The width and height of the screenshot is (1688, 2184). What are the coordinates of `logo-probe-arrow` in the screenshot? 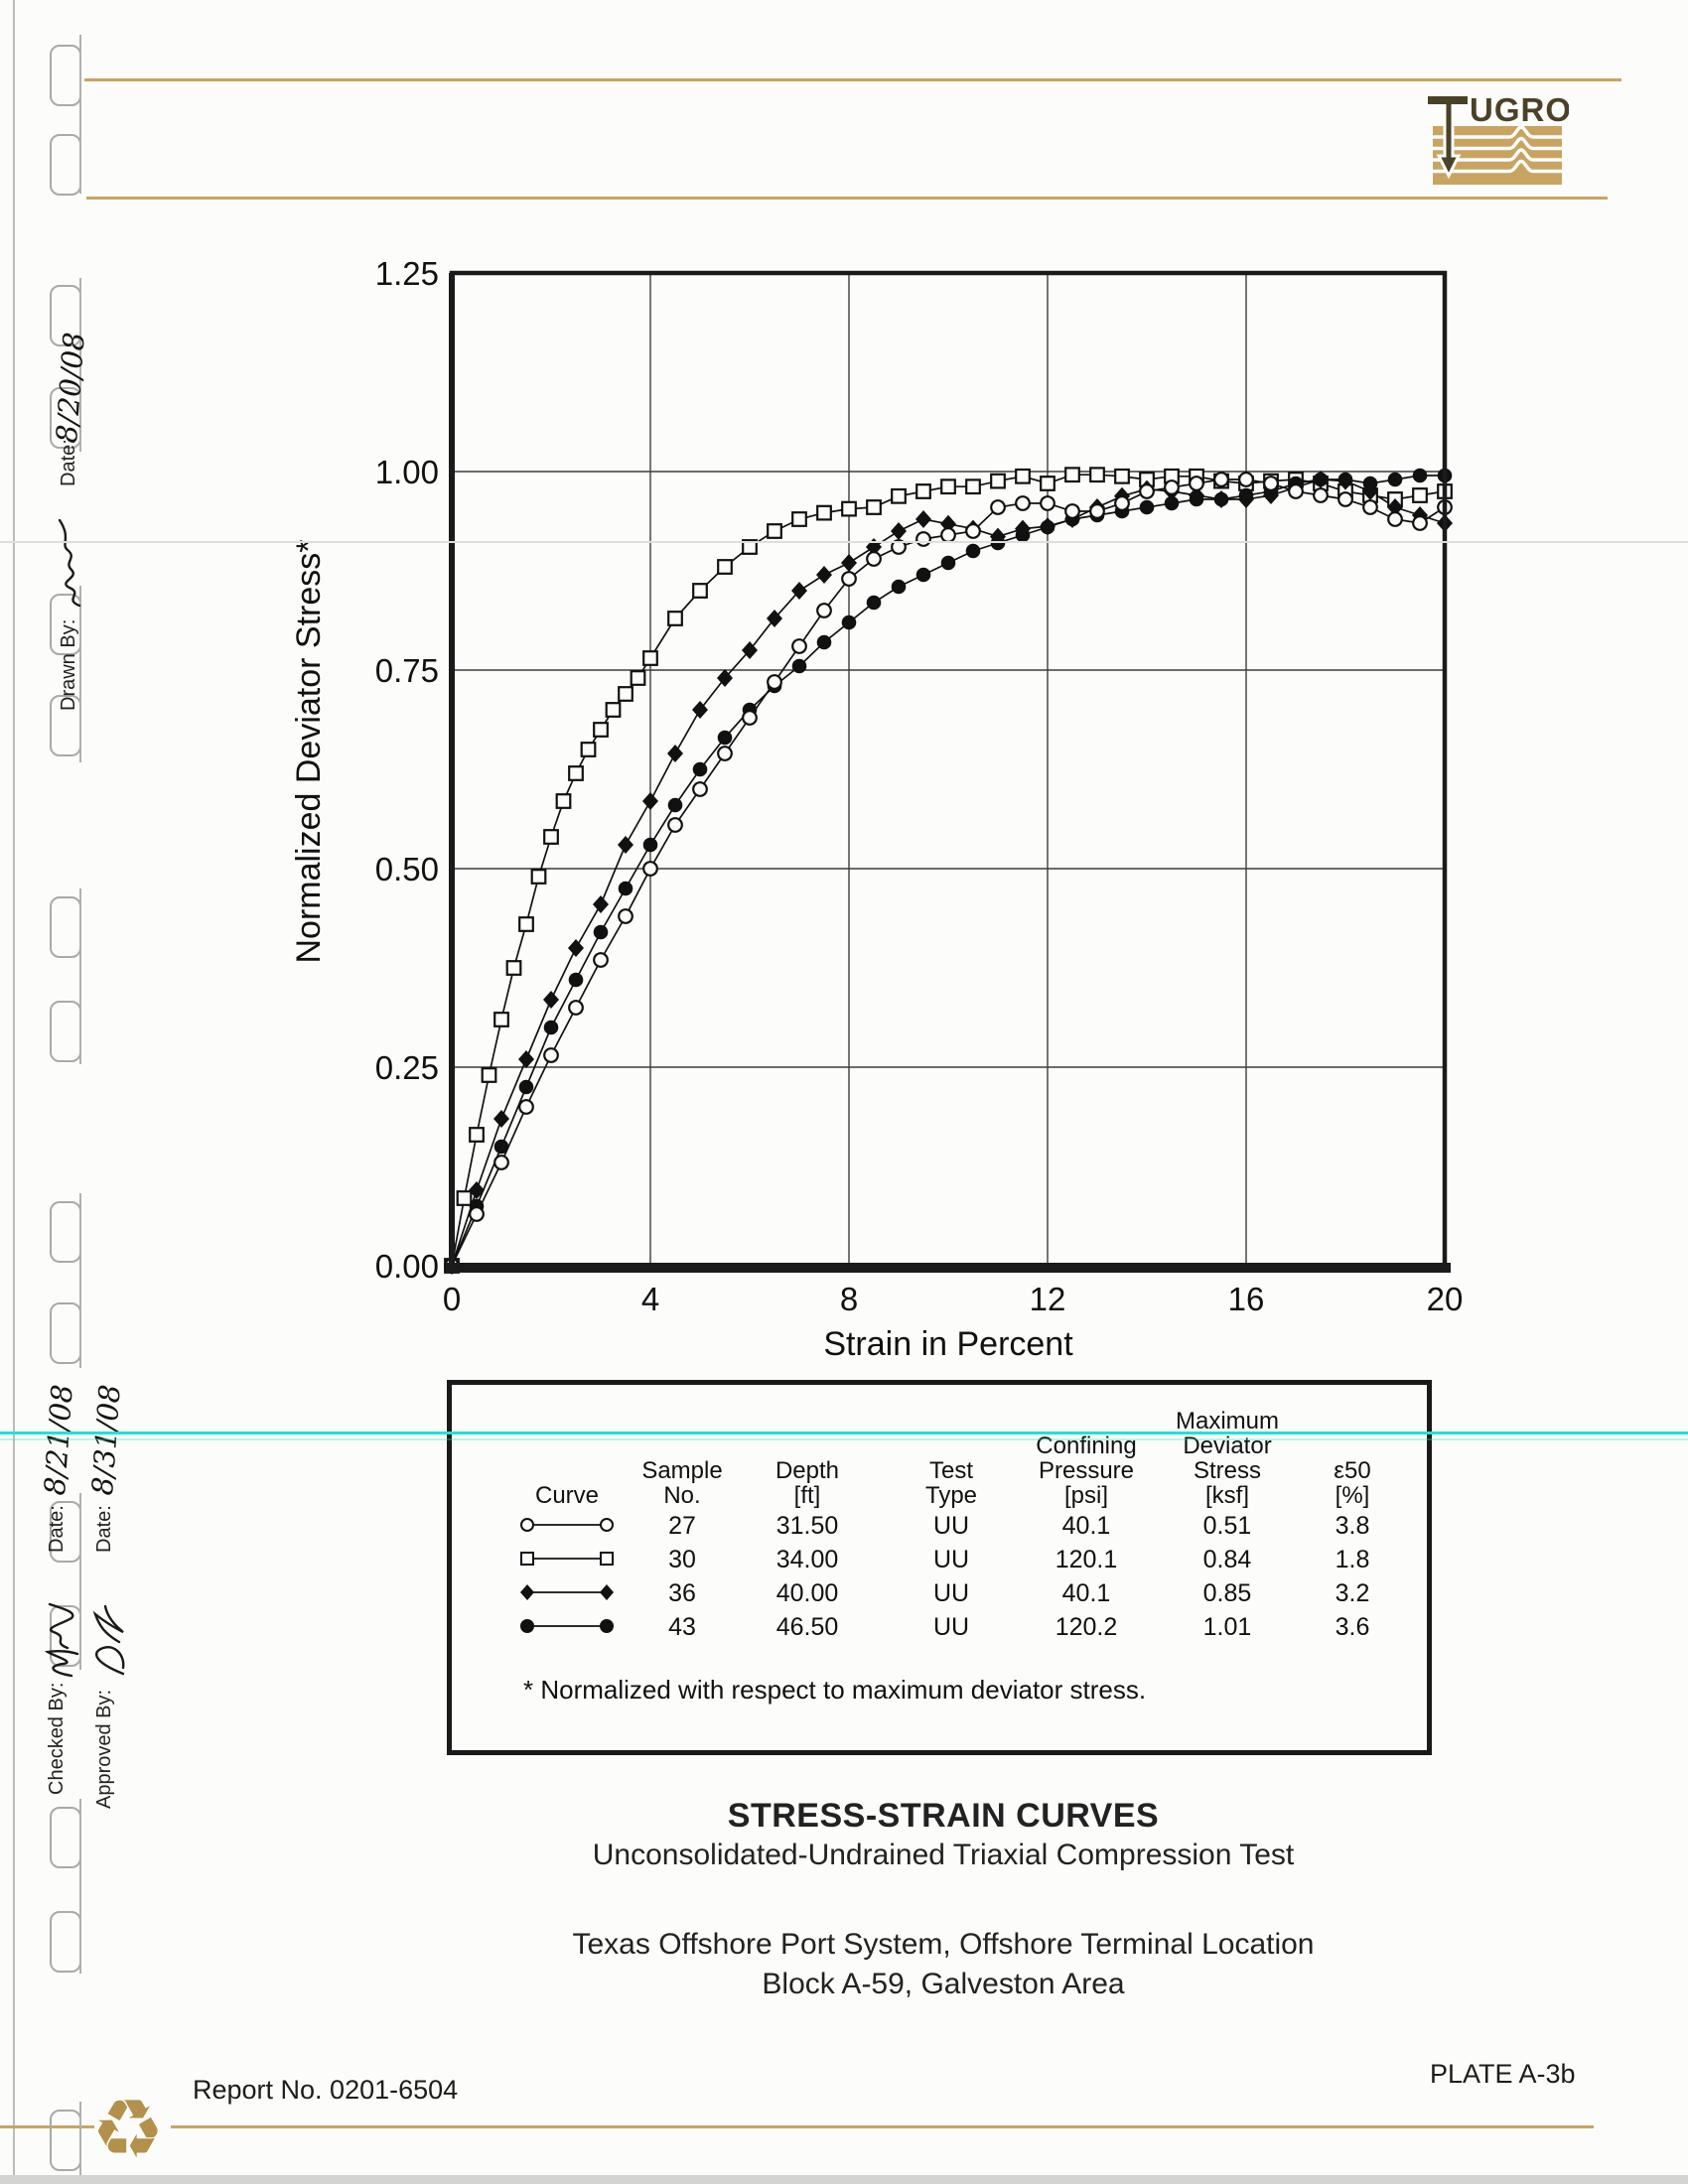 It's located at (1449, 138).